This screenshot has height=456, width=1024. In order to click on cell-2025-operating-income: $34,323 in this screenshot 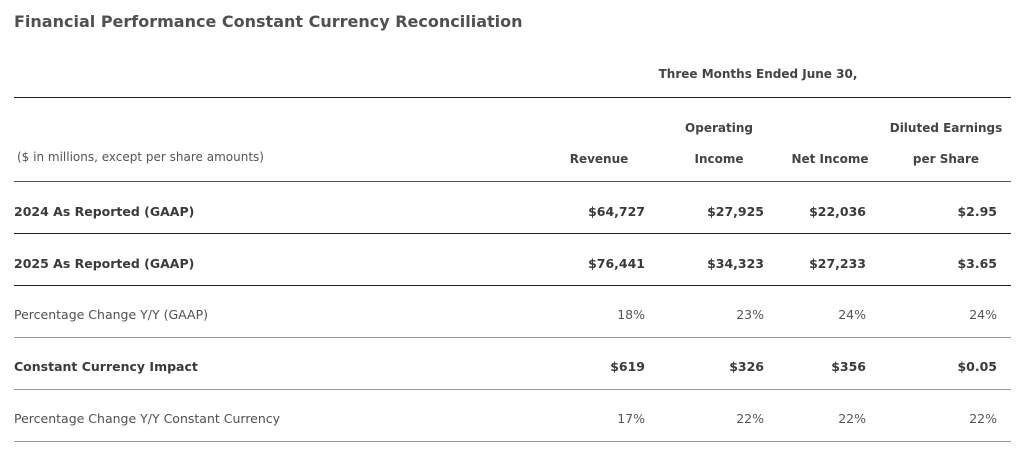, I will do `click(735, 263)`.